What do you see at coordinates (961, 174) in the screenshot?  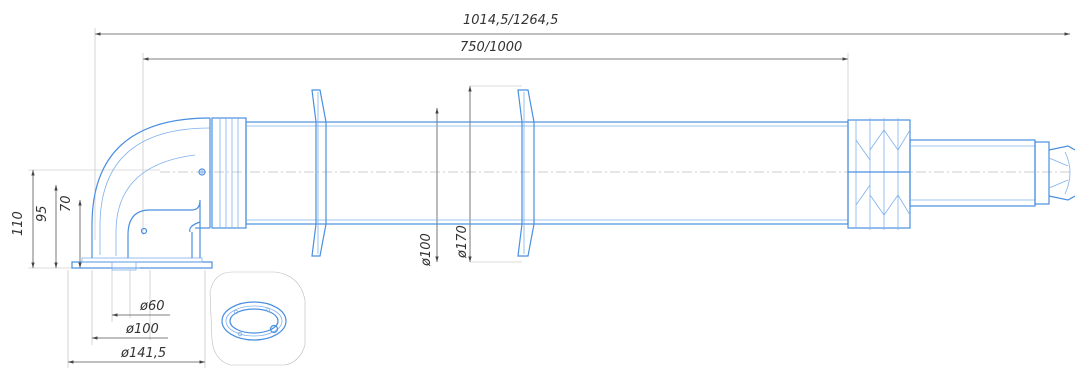 I see `terminal-cap` at bounding box center [961, 174].